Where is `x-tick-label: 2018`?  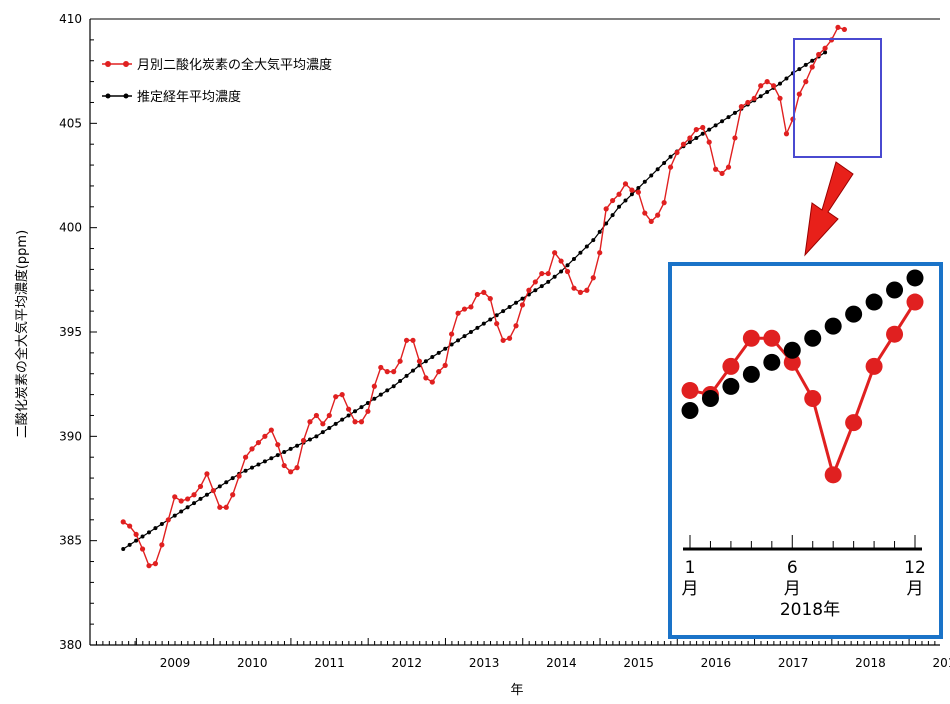
x-tick-label: 2018 is located at coordinates (870, 663).